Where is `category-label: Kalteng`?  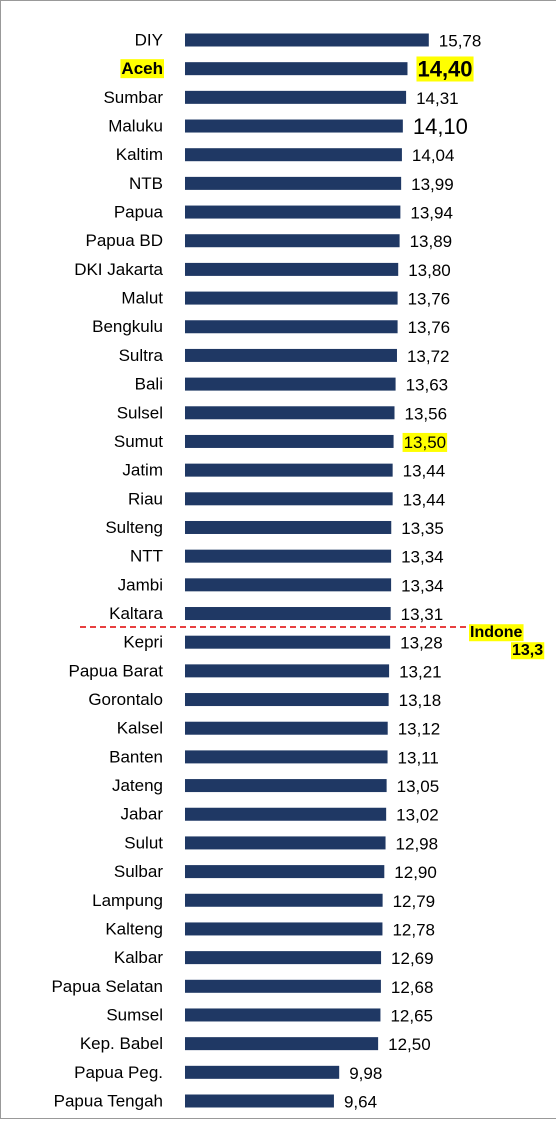 category-label: Kalteng is located at coordinates (134, 928).